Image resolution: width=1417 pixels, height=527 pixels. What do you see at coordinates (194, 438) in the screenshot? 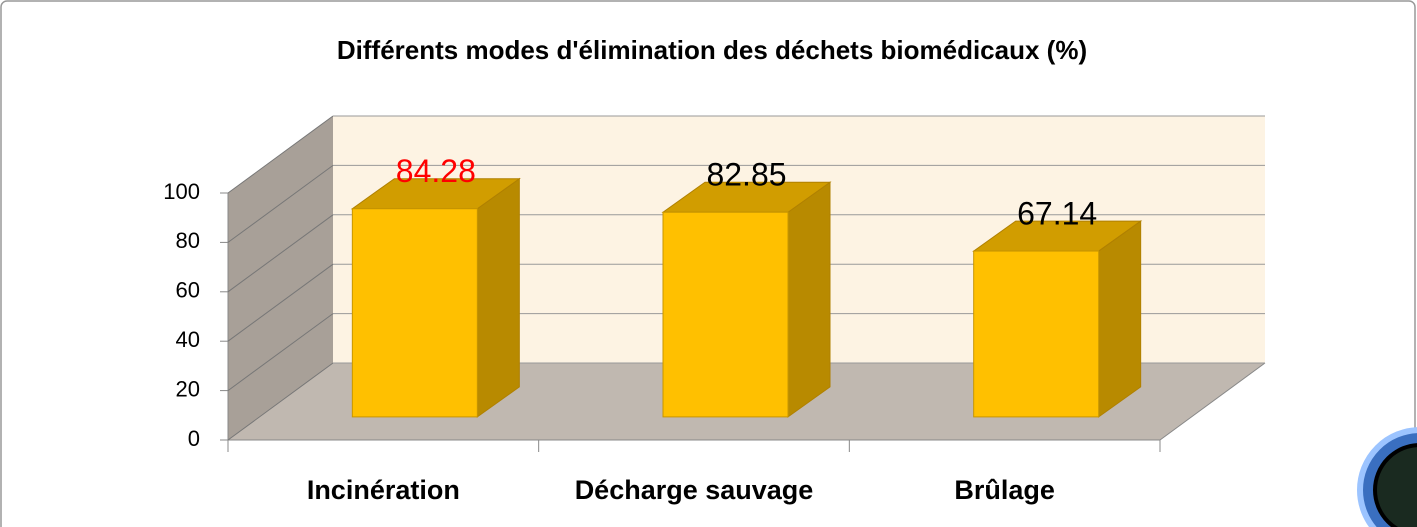
I see `y-tick-label: 0` at bounding box center [194, 438].